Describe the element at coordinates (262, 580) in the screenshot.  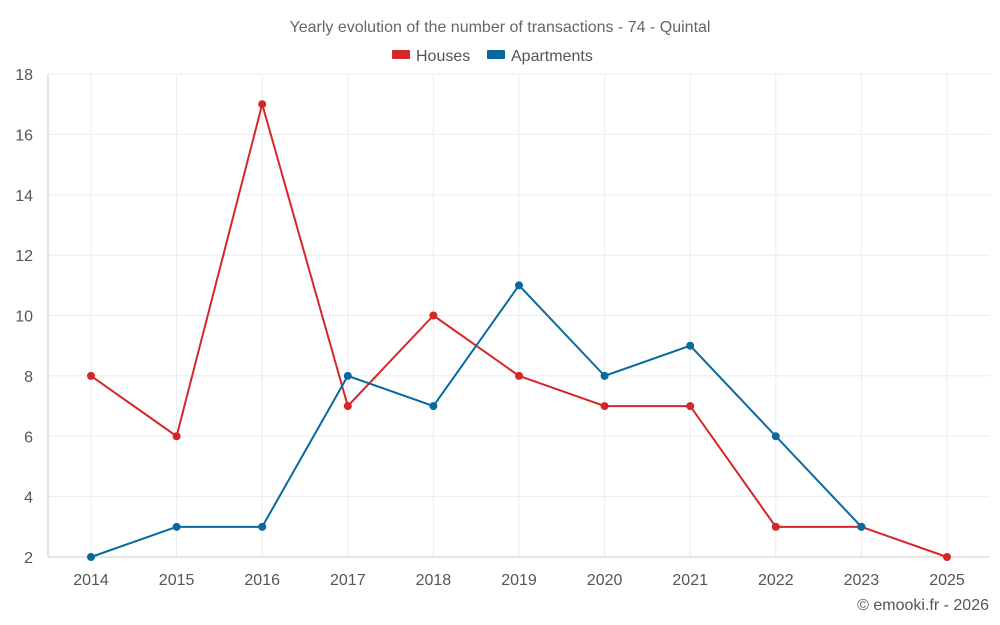
I see `x-tick-label: 2016` at that location.